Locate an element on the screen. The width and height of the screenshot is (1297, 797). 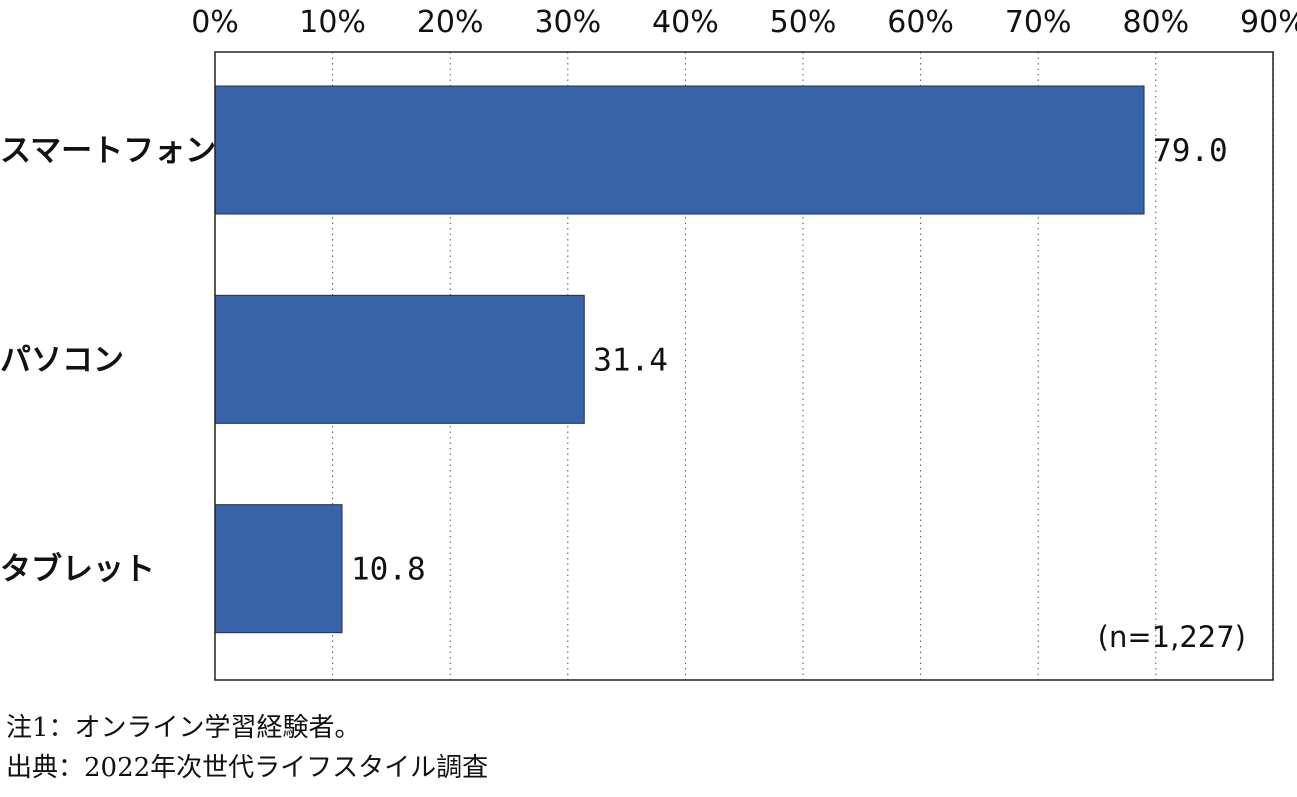
data-label: 10.8 is located at coordinates (388, 570).